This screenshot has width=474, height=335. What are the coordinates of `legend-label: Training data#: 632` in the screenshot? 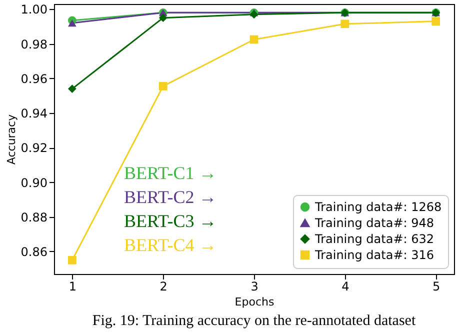 It's located at (374, 239).